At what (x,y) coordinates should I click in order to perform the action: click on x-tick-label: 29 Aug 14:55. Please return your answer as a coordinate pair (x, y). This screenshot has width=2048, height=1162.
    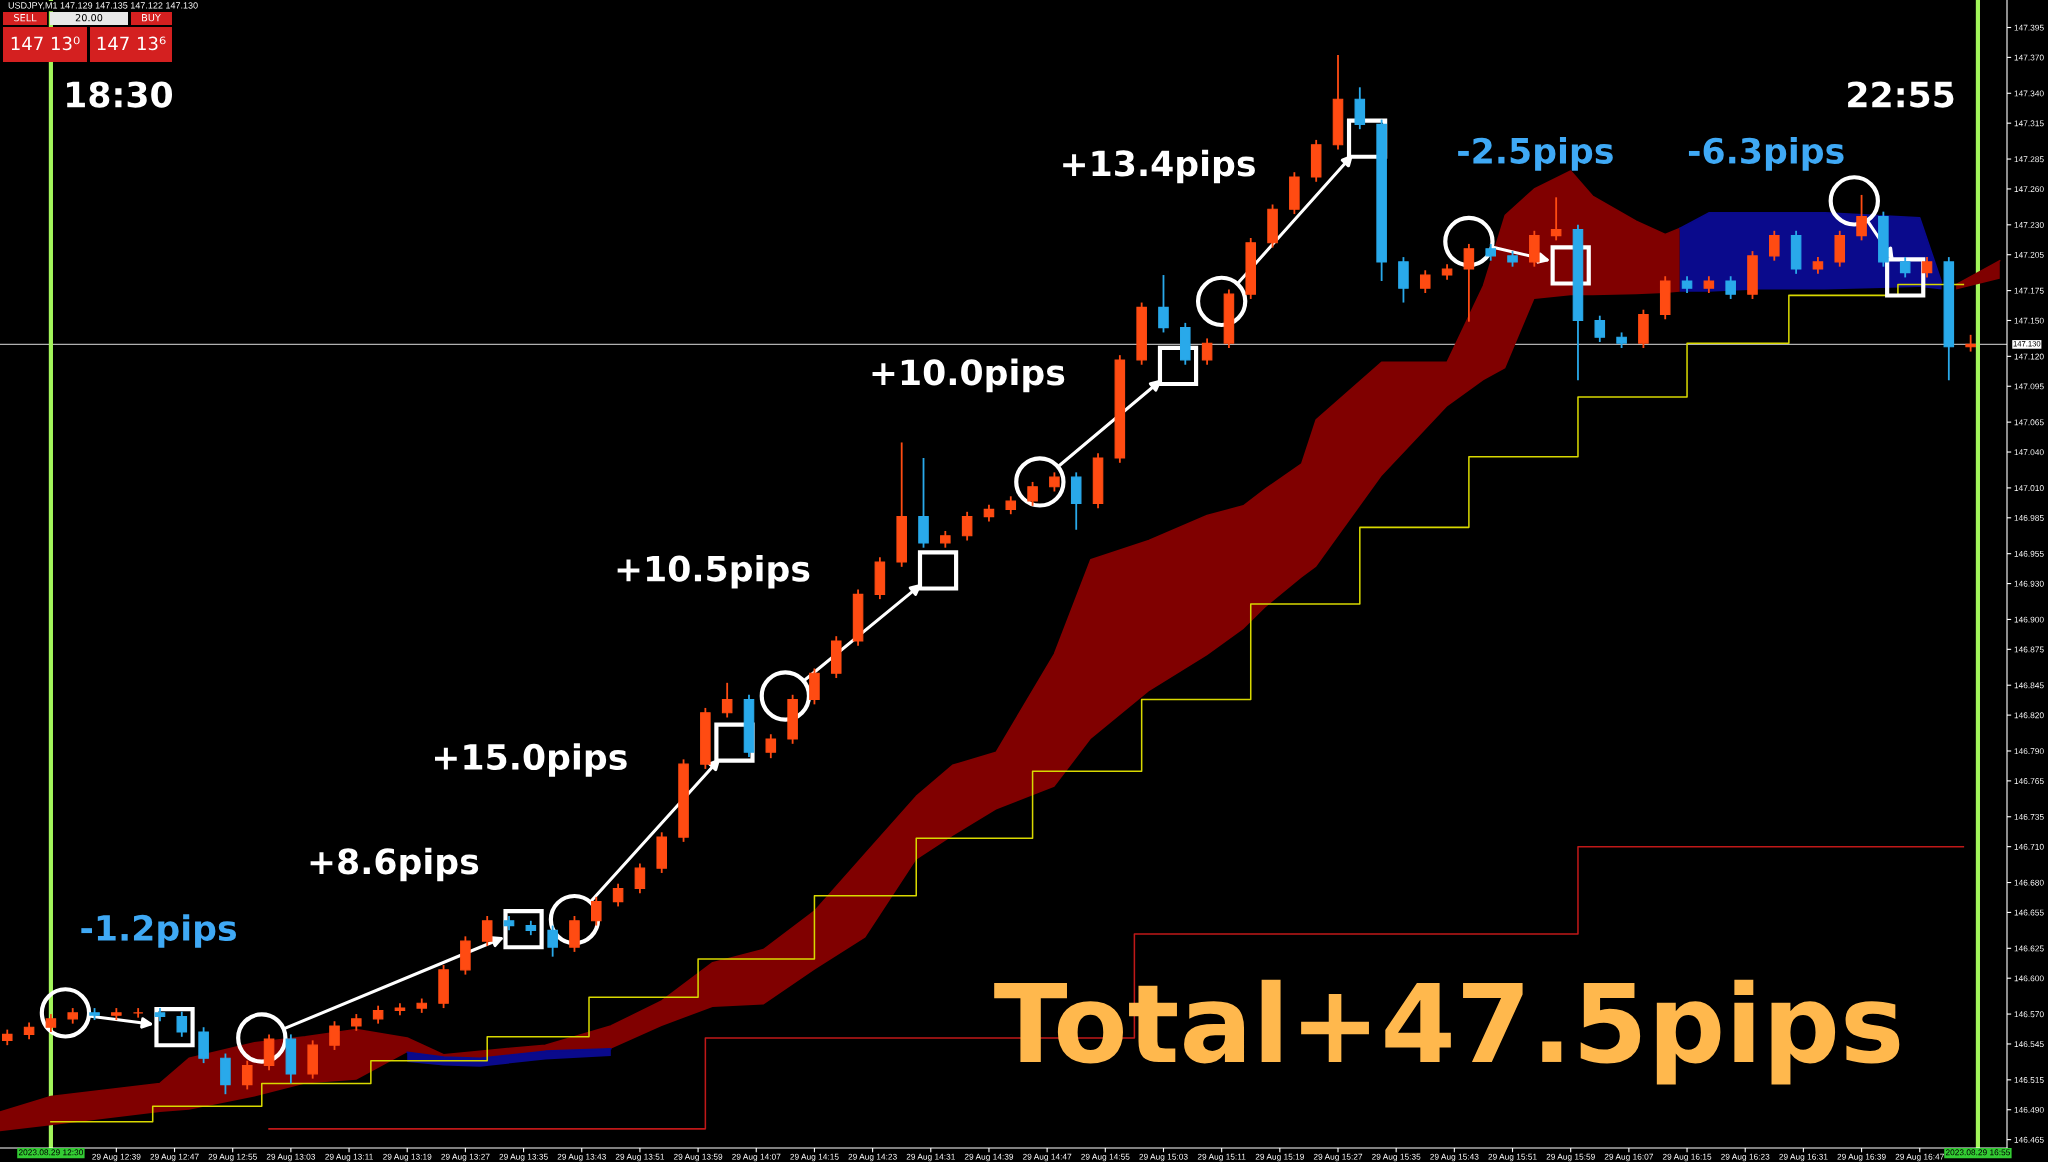
    Looking at the image, I should click on (1105, 1157).